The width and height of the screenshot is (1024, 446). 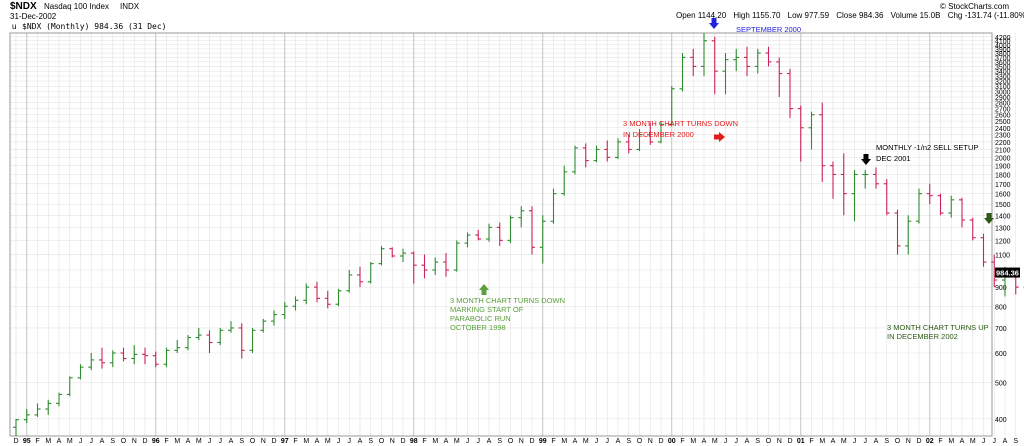 What do you see at coordinates (893, 158) in the screenshot?
I see `annotation-text: DEC 2001` at bounding box center [893, 158].